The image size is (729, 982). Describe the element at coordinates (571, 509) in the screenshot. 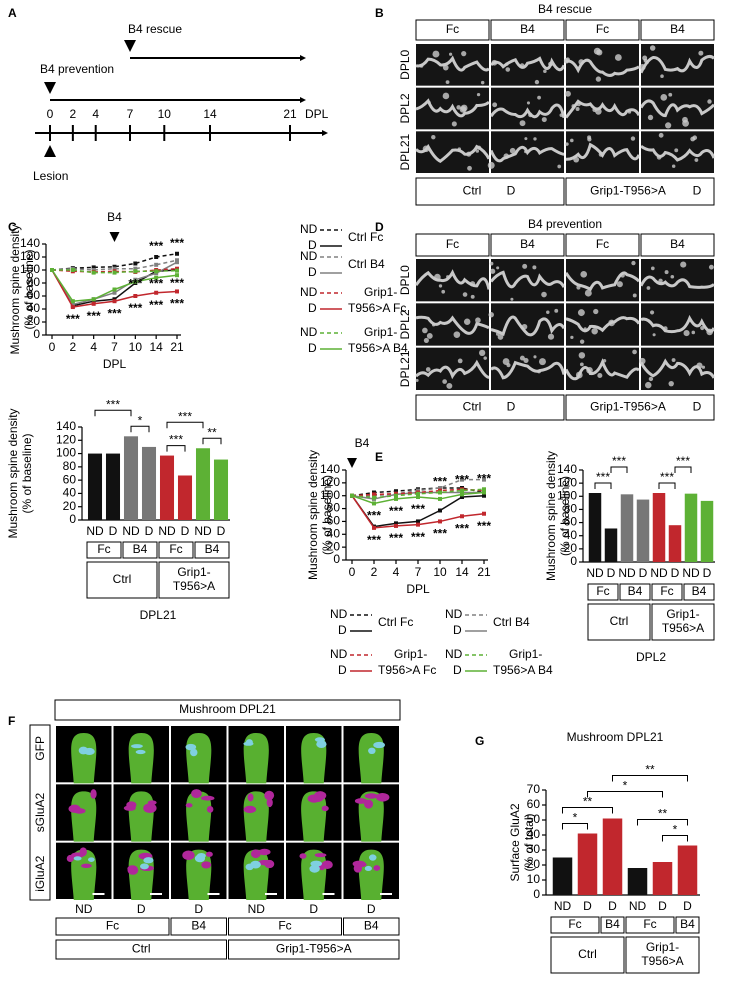

I see `y-tick-label: 80` at that location.